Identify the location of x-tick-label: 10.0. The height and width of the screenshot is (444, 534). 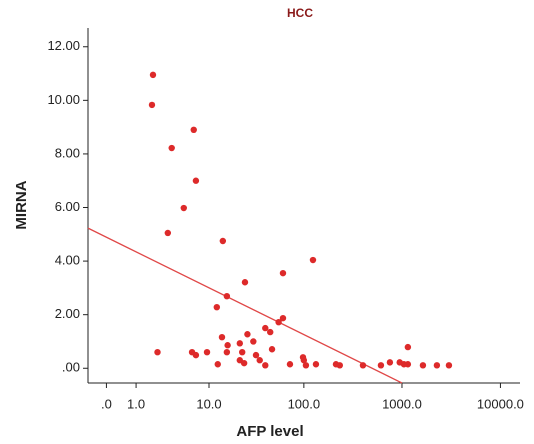
(208, 403).